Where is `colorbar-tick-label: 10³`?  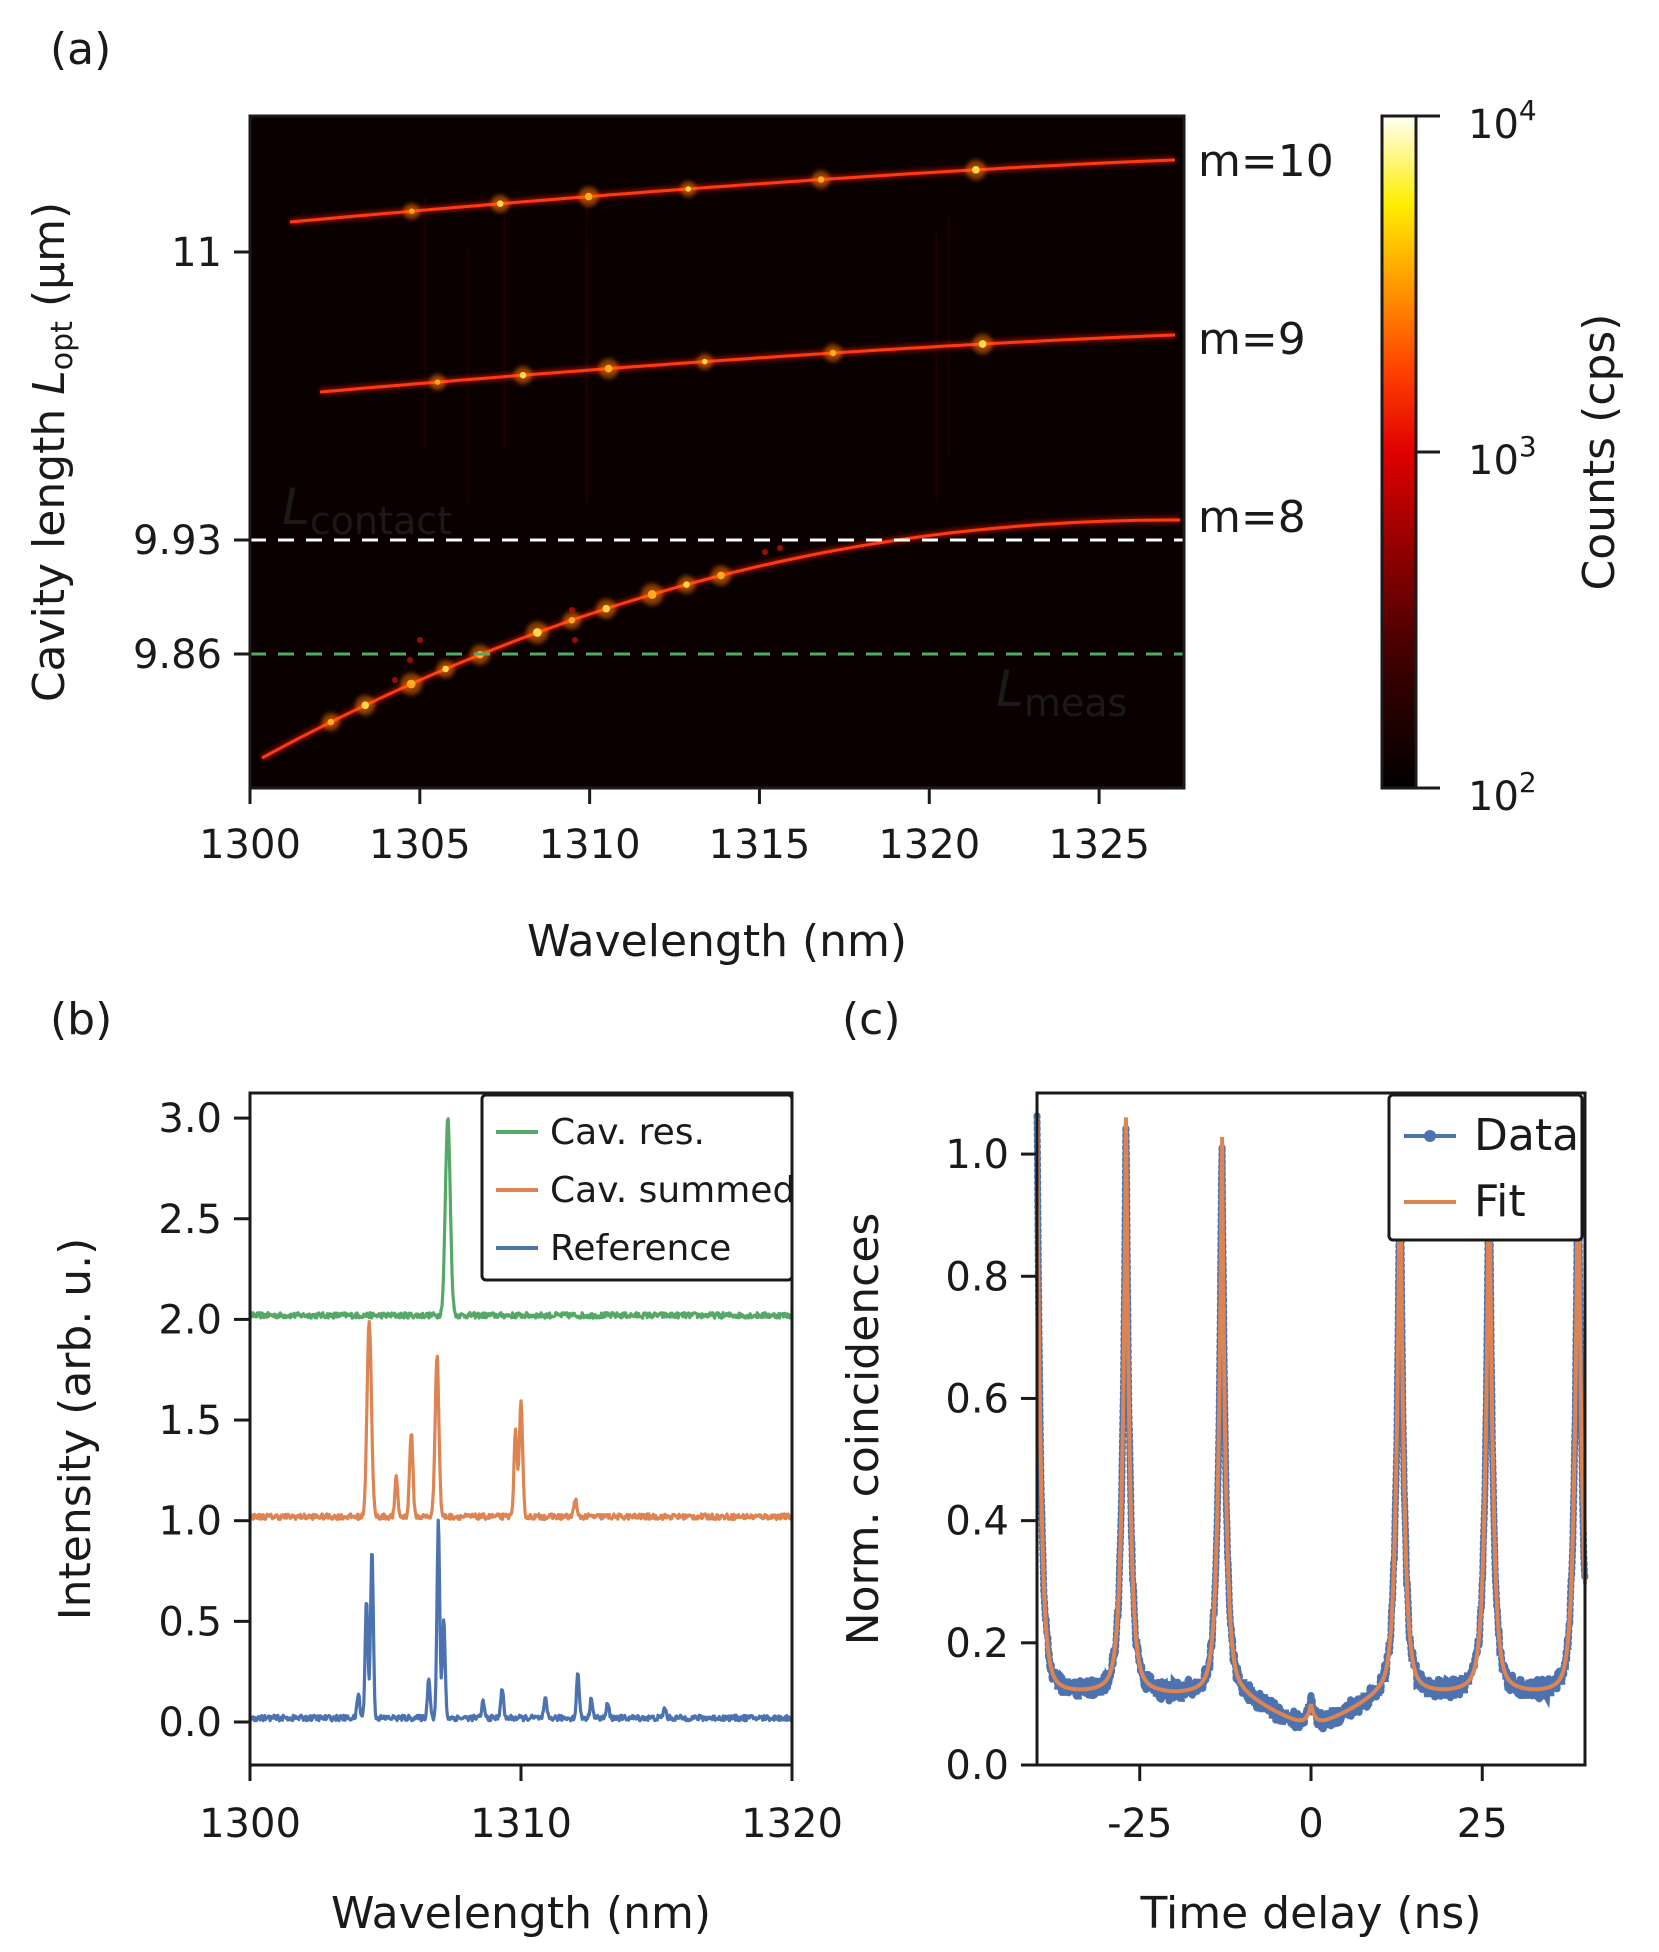
colorbar-tick-label: 10³ is located at coordinates (1502, 457).